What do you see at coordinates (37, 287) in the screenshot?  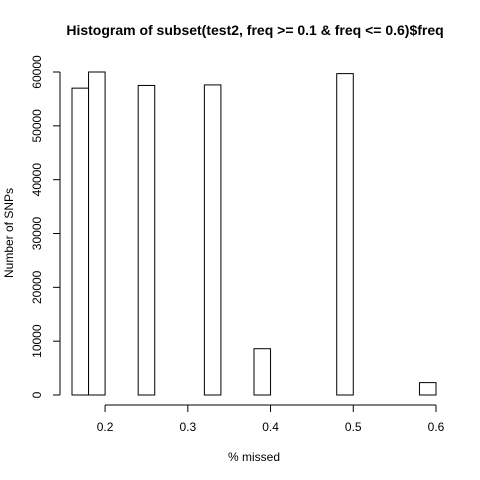 I see `y-tick-label: 20000` at bounding box center [37, 287].